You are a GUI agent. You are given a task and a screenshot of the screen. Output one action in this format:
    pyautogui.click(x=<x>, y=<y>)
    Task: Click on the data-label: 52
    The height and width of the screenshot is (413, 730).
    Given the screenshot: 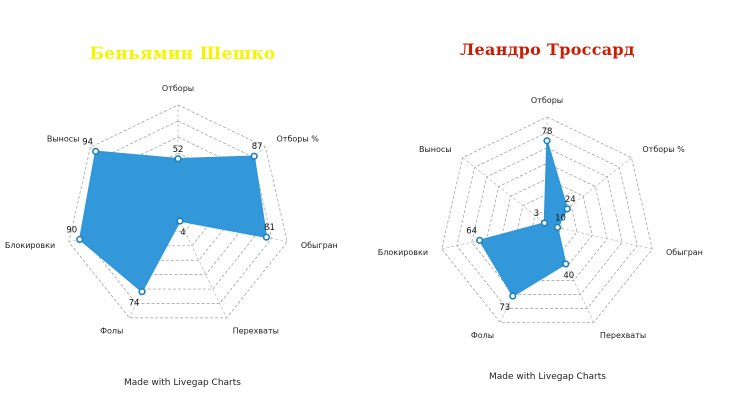 What is the action you would take?
    pyautogui.click(x=178, y=150)
    